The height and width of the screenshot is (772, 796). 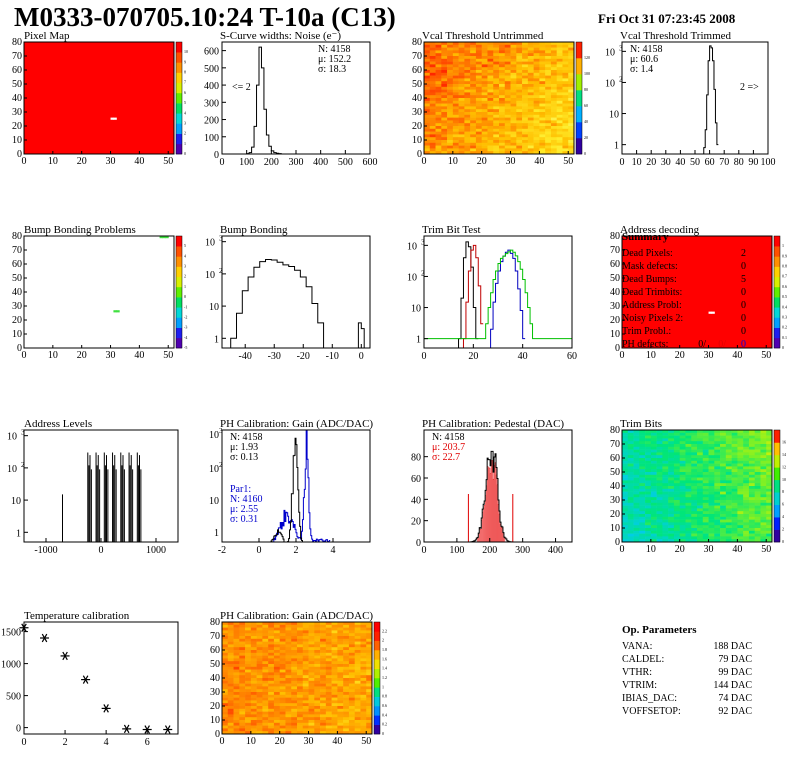 I want to click on x-tick-label: 50, so click(x=695, y=162).